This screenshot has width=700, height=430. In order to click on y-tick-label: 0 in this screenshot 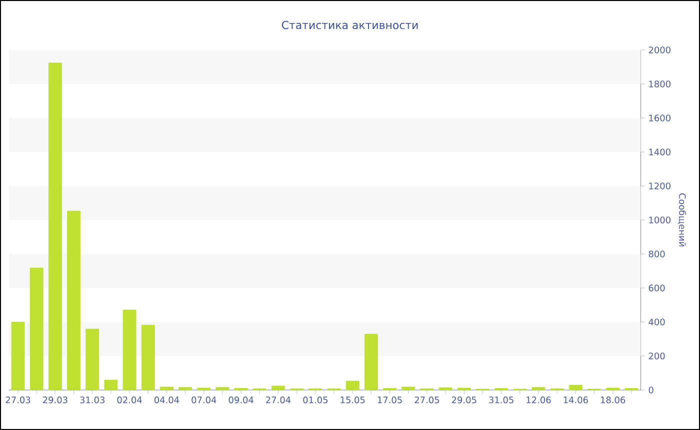, I will do `click(651, 390)`.